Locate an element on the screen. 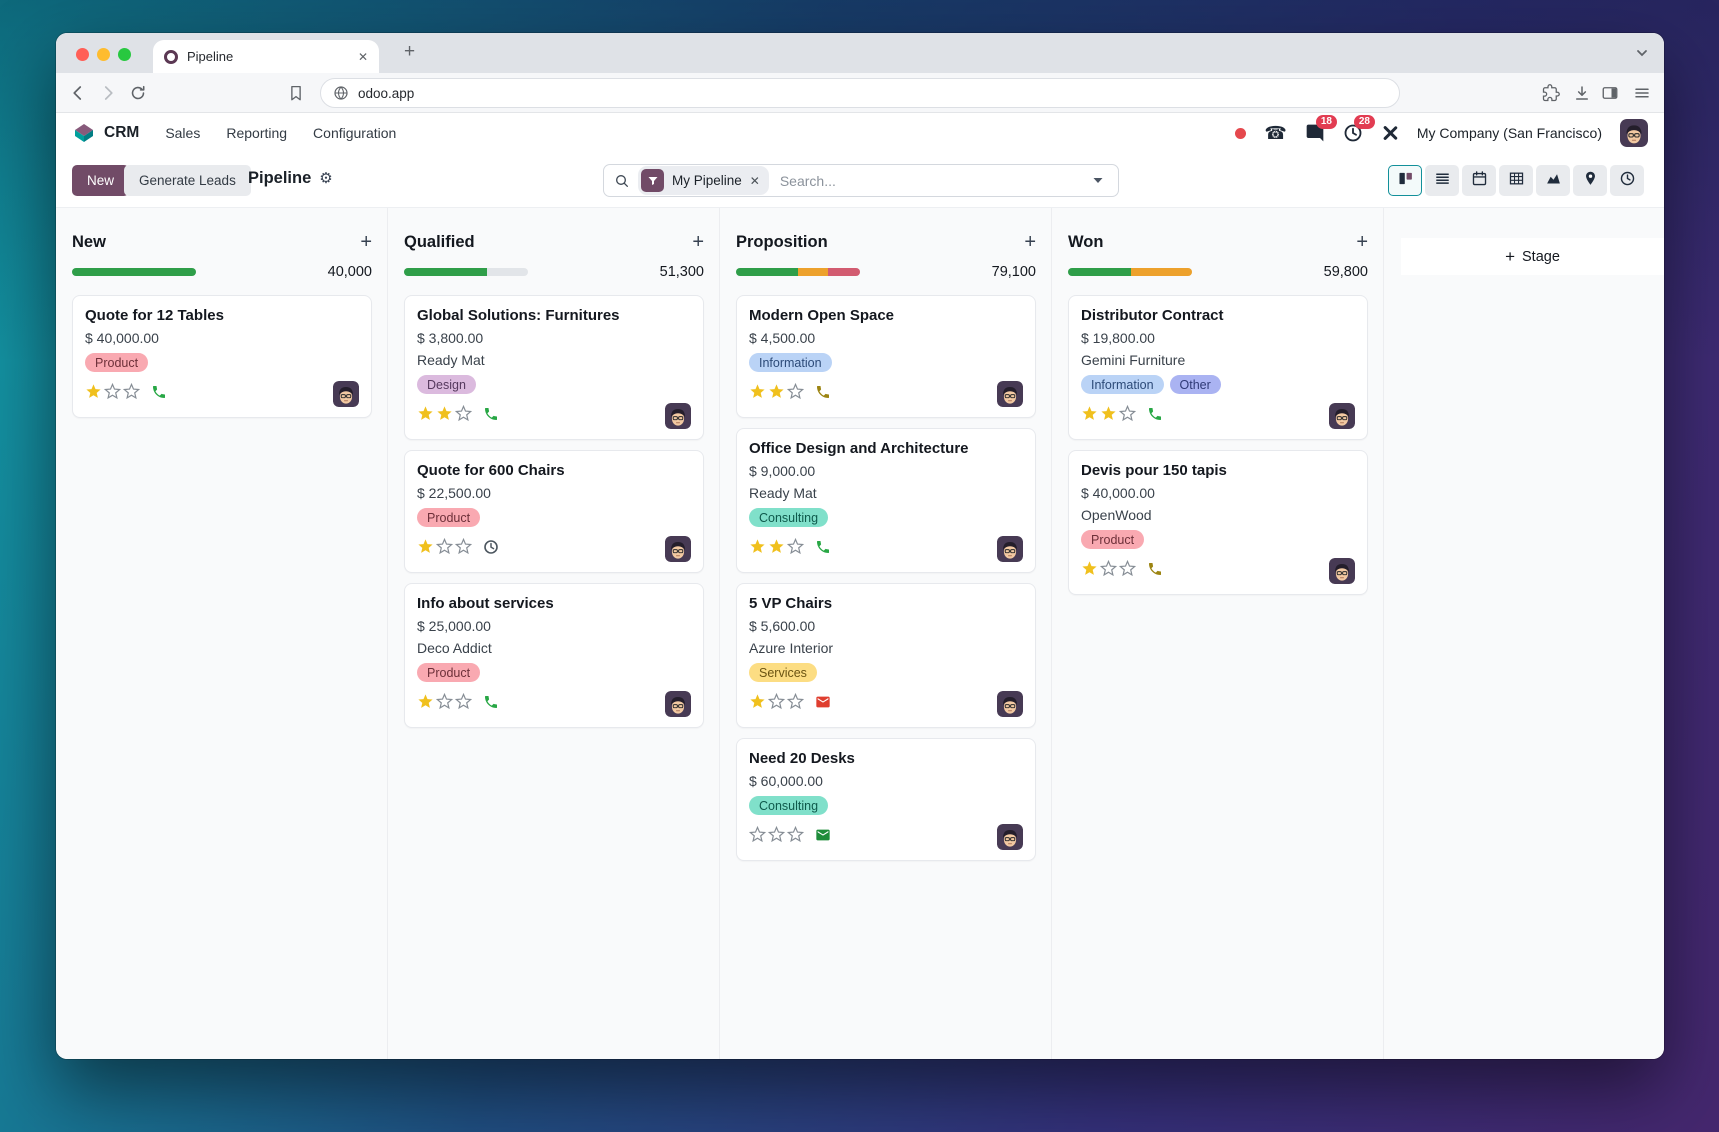 Image resolution: width=1719 pixels, height=1132 pixels. settings-gear-icon: ⚙ is located at coordinates (326, 178).